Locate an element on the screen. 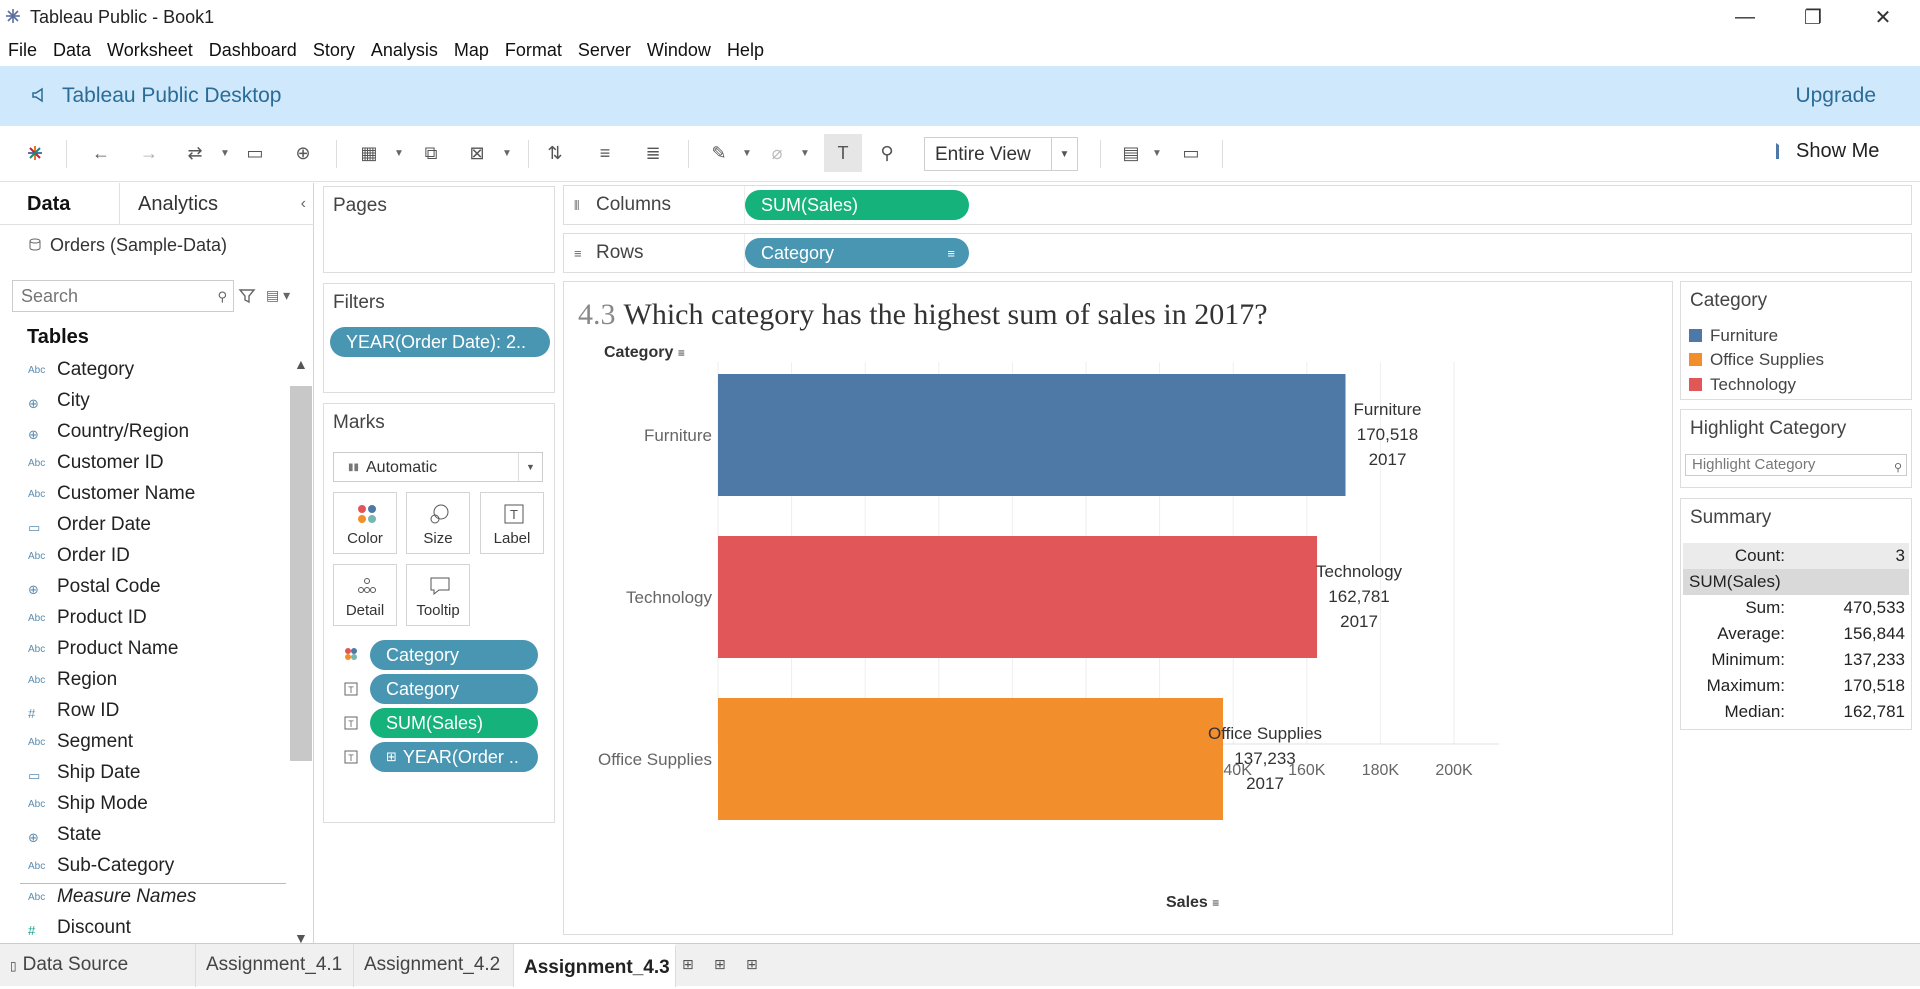  undo-icon: ← is located at coordinates (101, 152).